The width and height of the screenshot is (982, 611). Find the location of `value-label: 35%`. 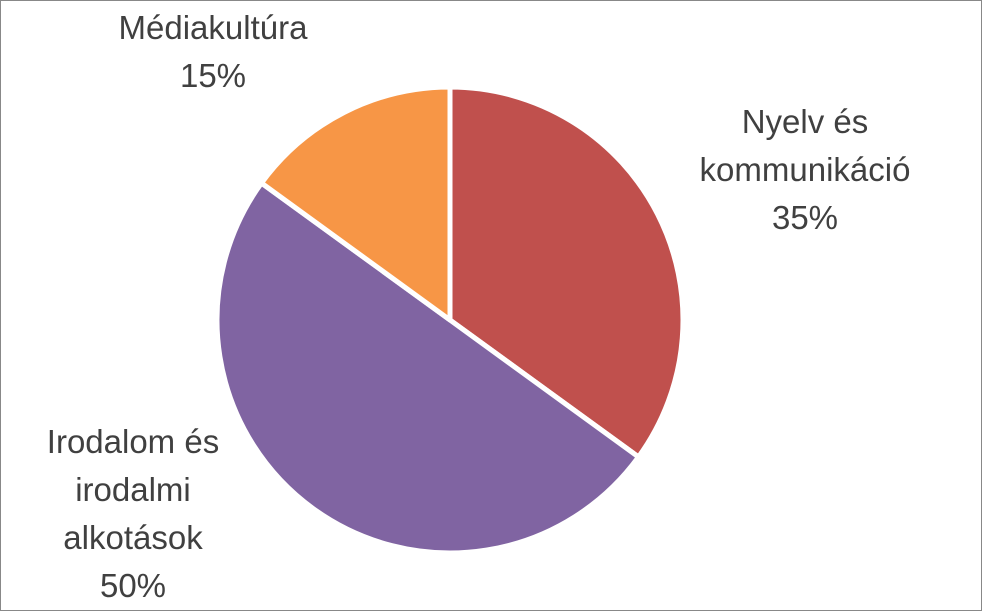

value-label: 35% is located at coordinates (805, 217).